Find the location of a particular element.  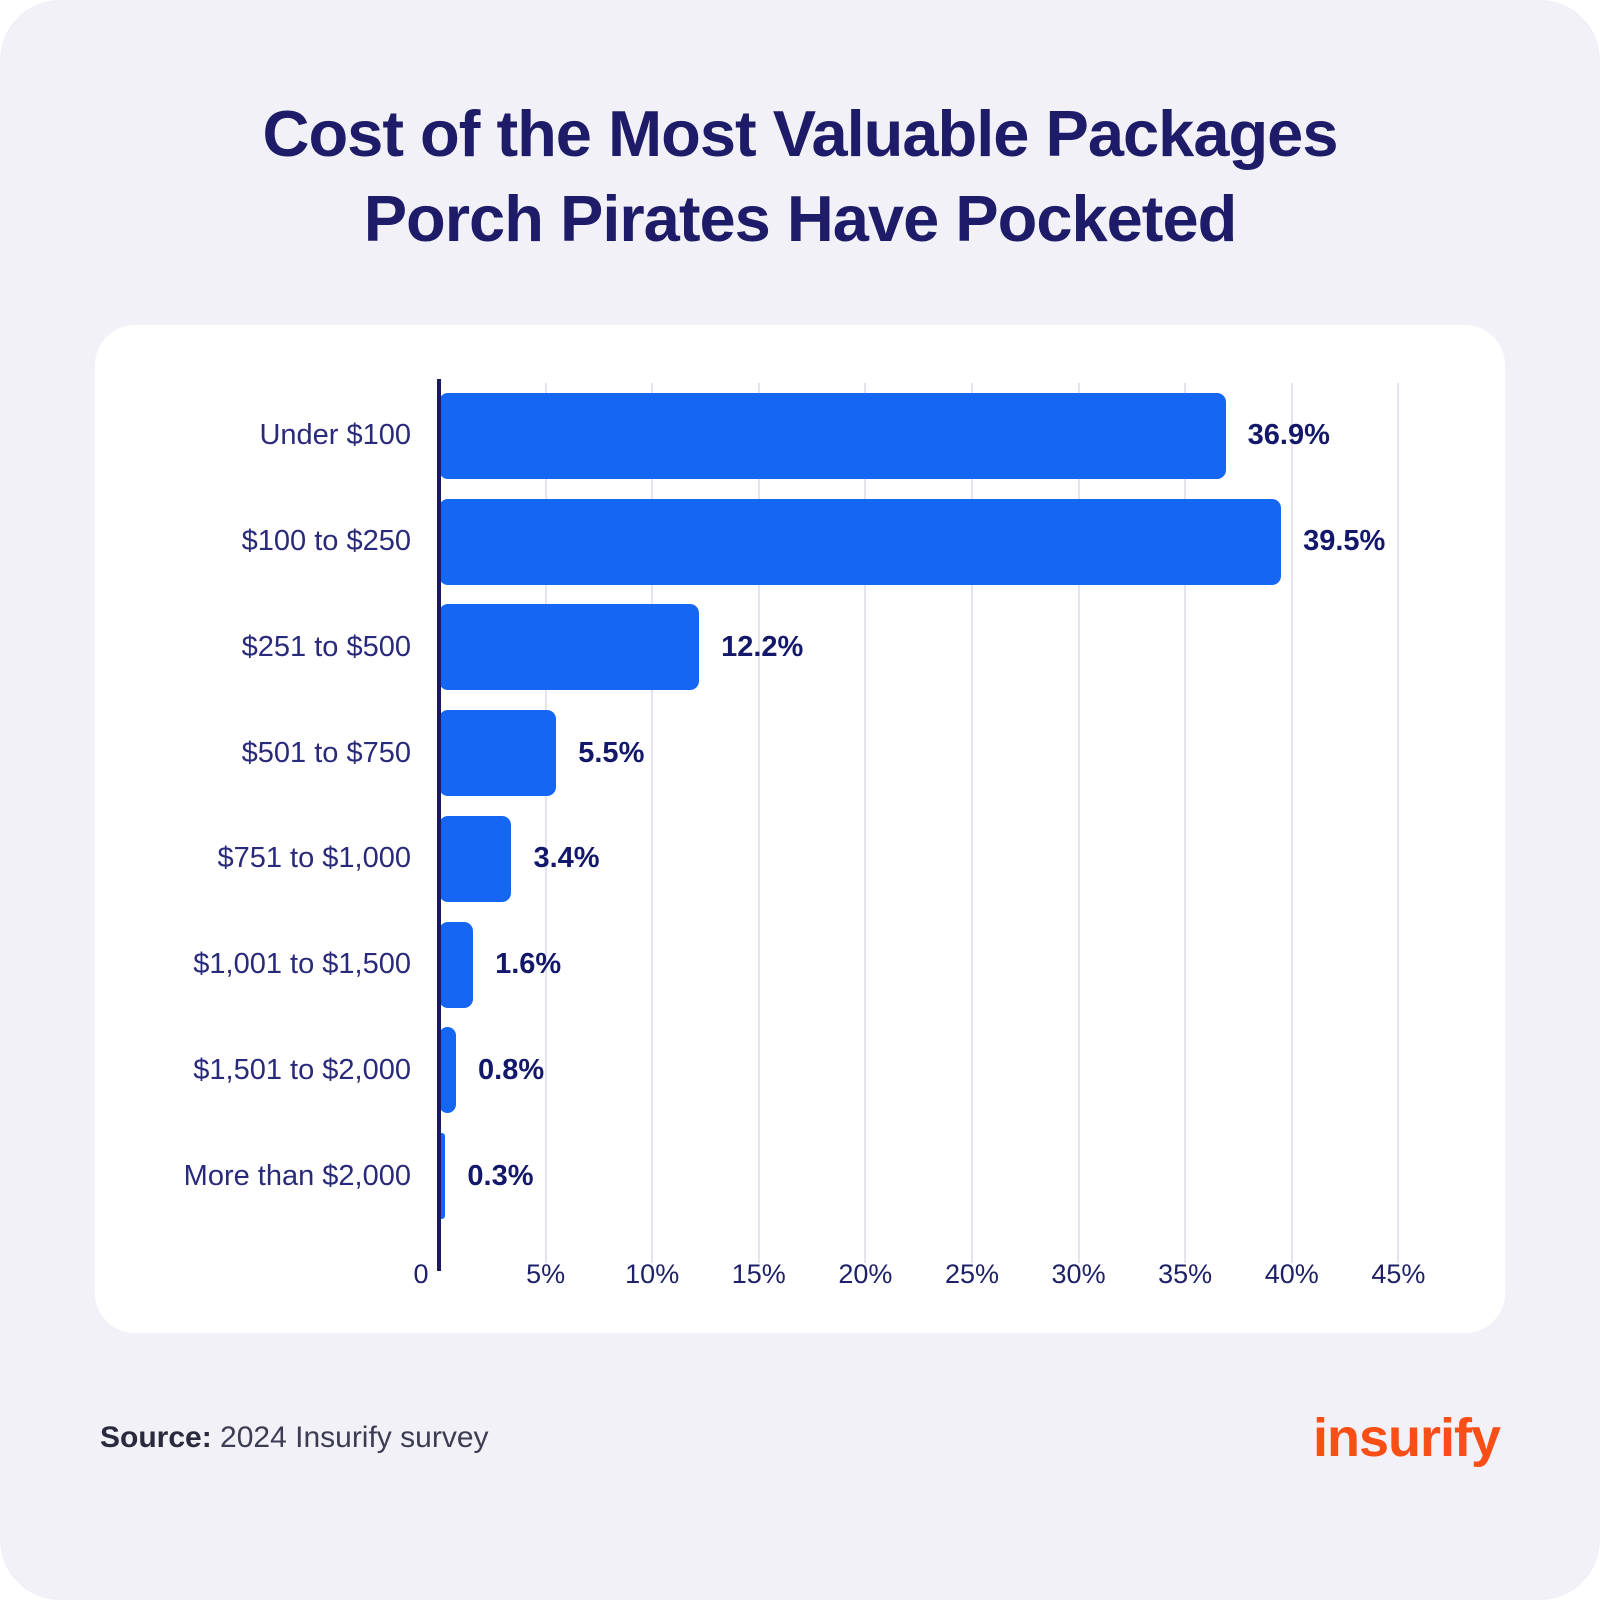

y-axis-label: More than $2,000 is located at coordinates (297, 1175).